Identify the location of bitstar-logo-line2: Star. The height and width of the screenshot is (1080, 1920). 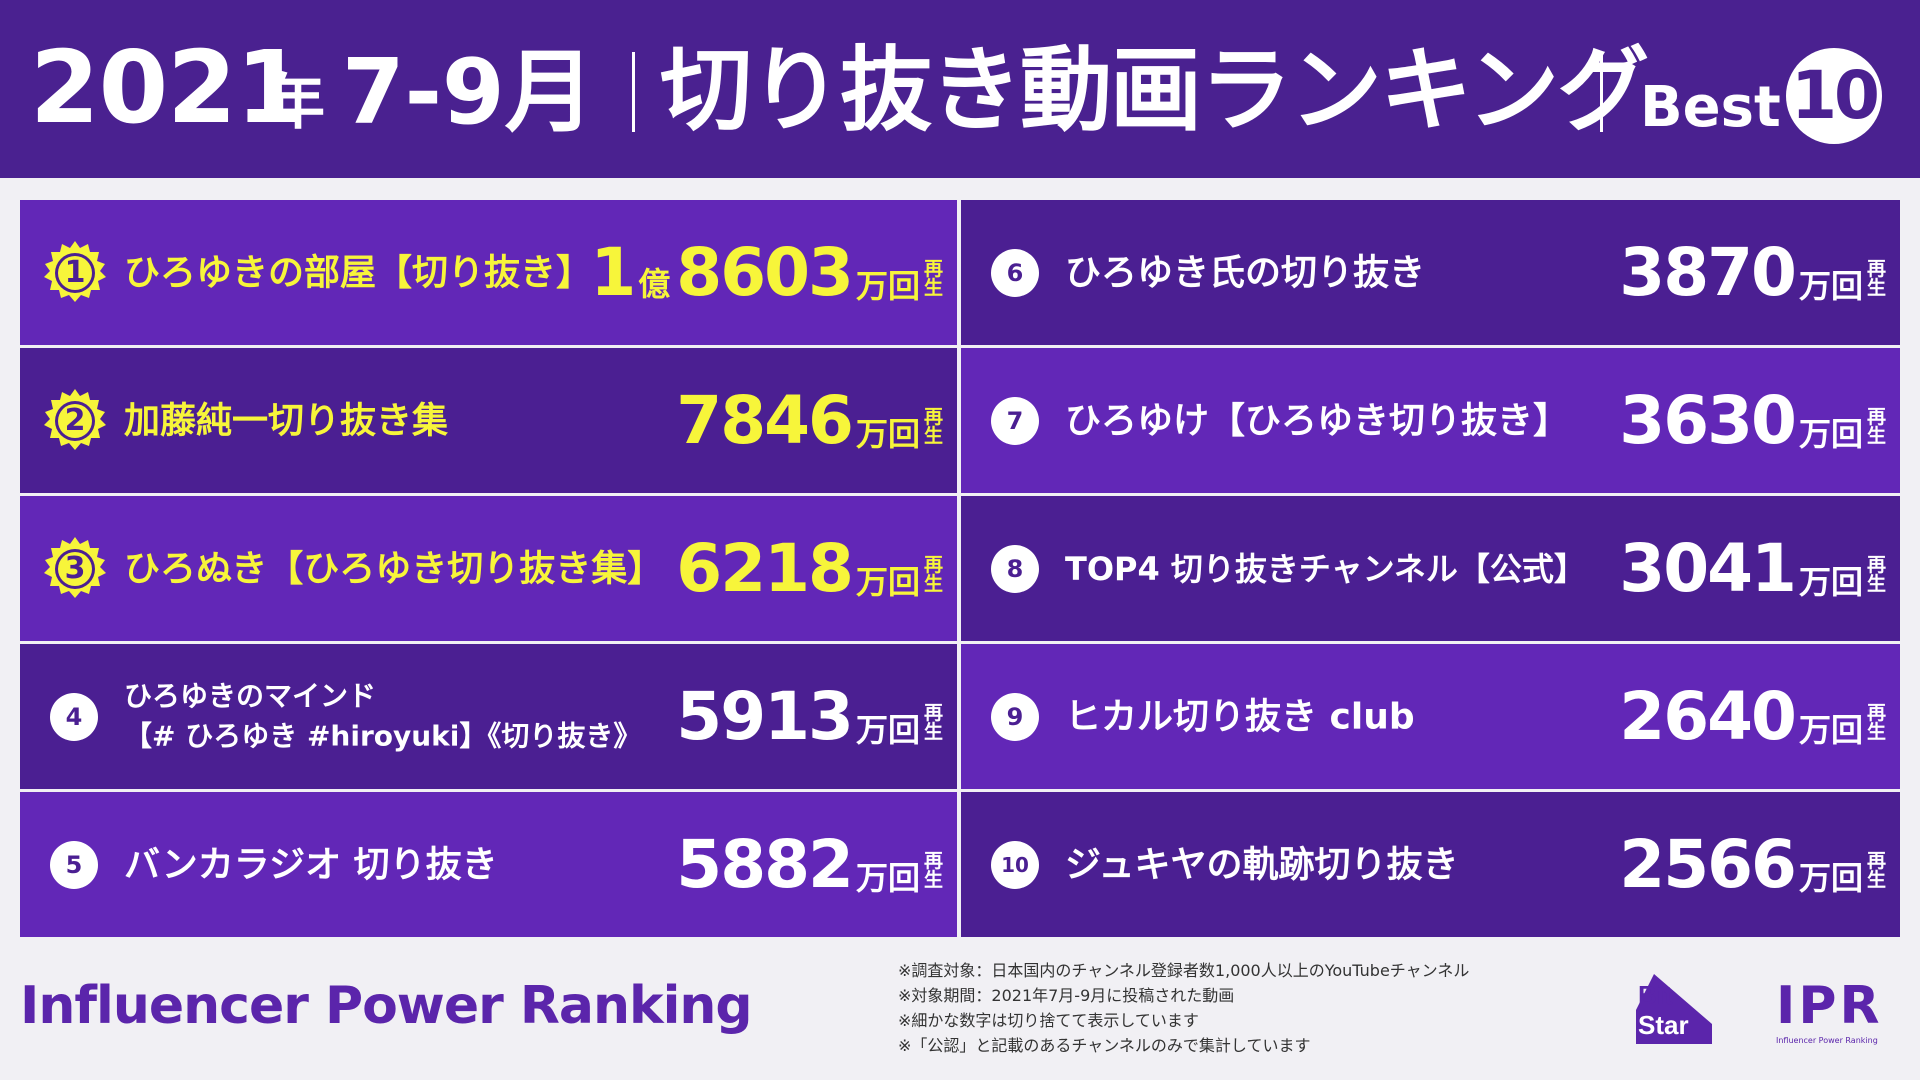
(1663, 1025).